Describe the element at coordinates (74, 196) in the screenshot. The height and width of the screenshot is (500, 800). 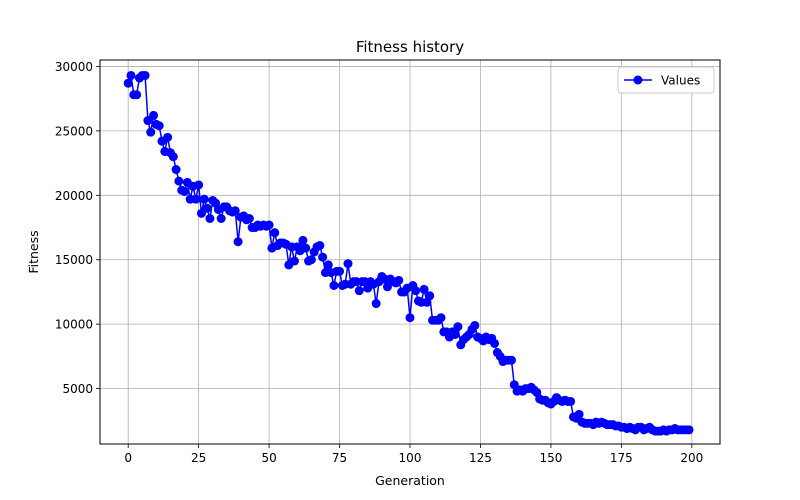
I see `y-tick-label: 20000` at that location.